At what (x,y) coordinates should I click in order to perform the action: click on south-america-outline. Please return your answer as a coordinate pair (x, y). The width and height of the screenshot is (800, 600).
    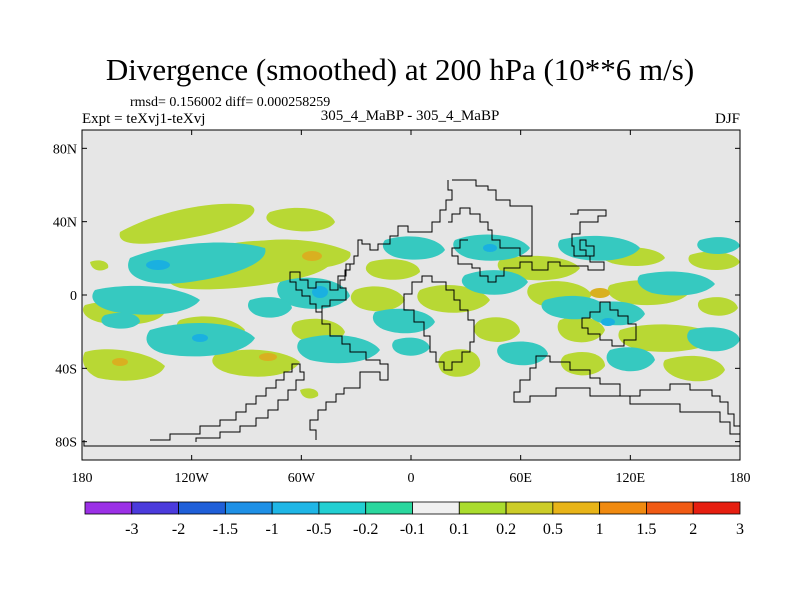
    Looking at the image, I should click on (349, 375).